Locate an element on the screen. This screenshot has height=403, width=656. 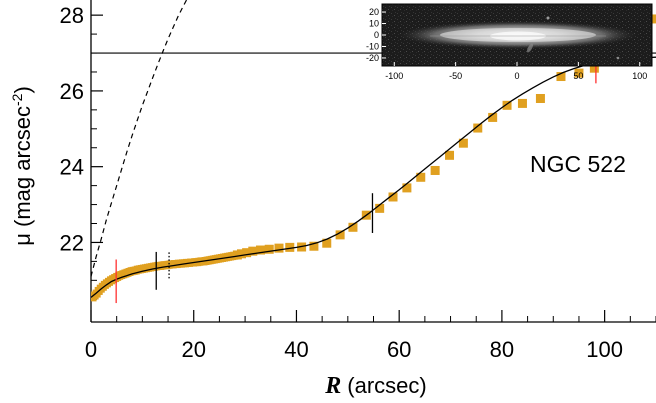
x-axis-label-unit: (arcsec) is located at coordinates (386, 385).